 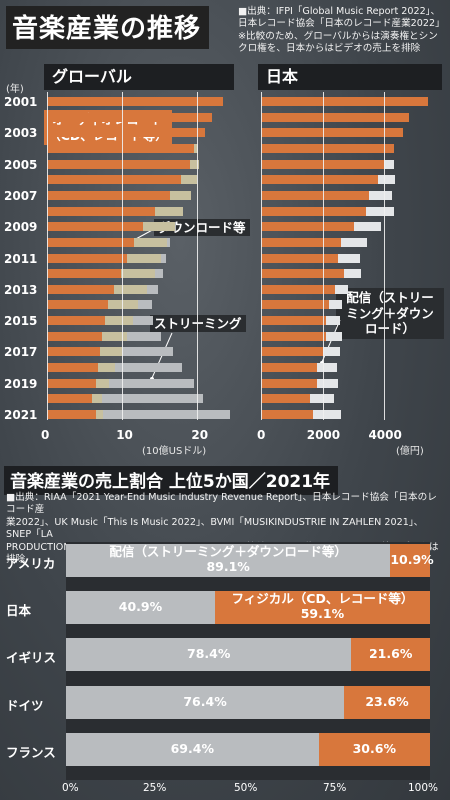 I want to click on japan-x-tick: 0, so click(x=261, y=435).